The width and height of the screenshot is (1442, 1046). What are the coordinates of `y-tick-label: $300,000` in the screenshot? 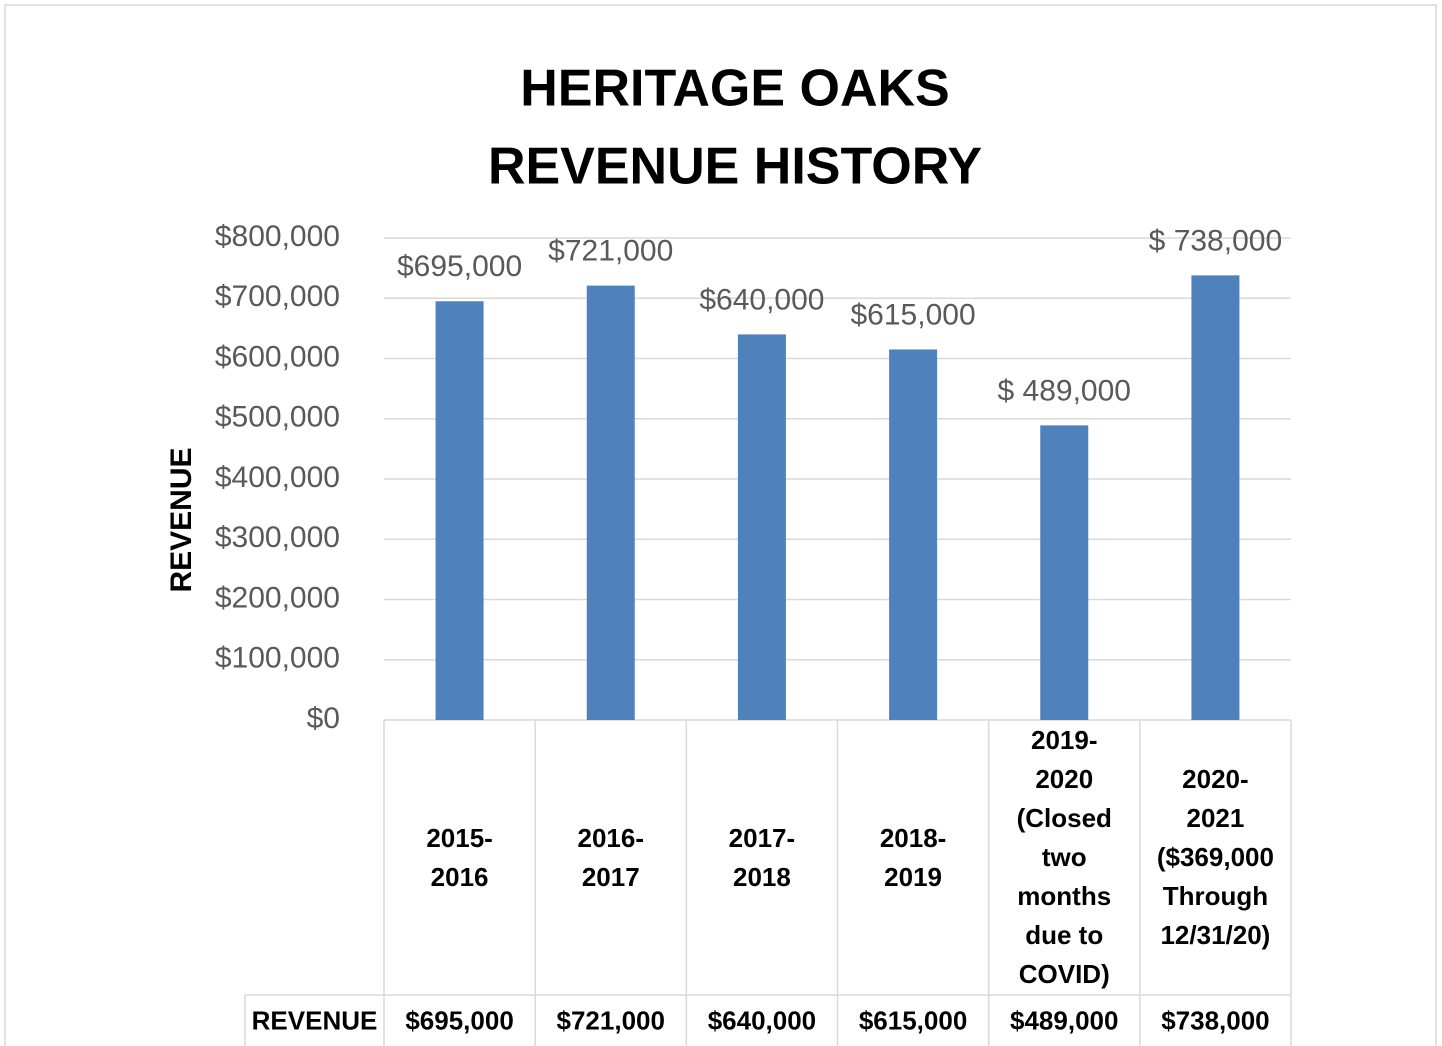 It's located at (277, 537).